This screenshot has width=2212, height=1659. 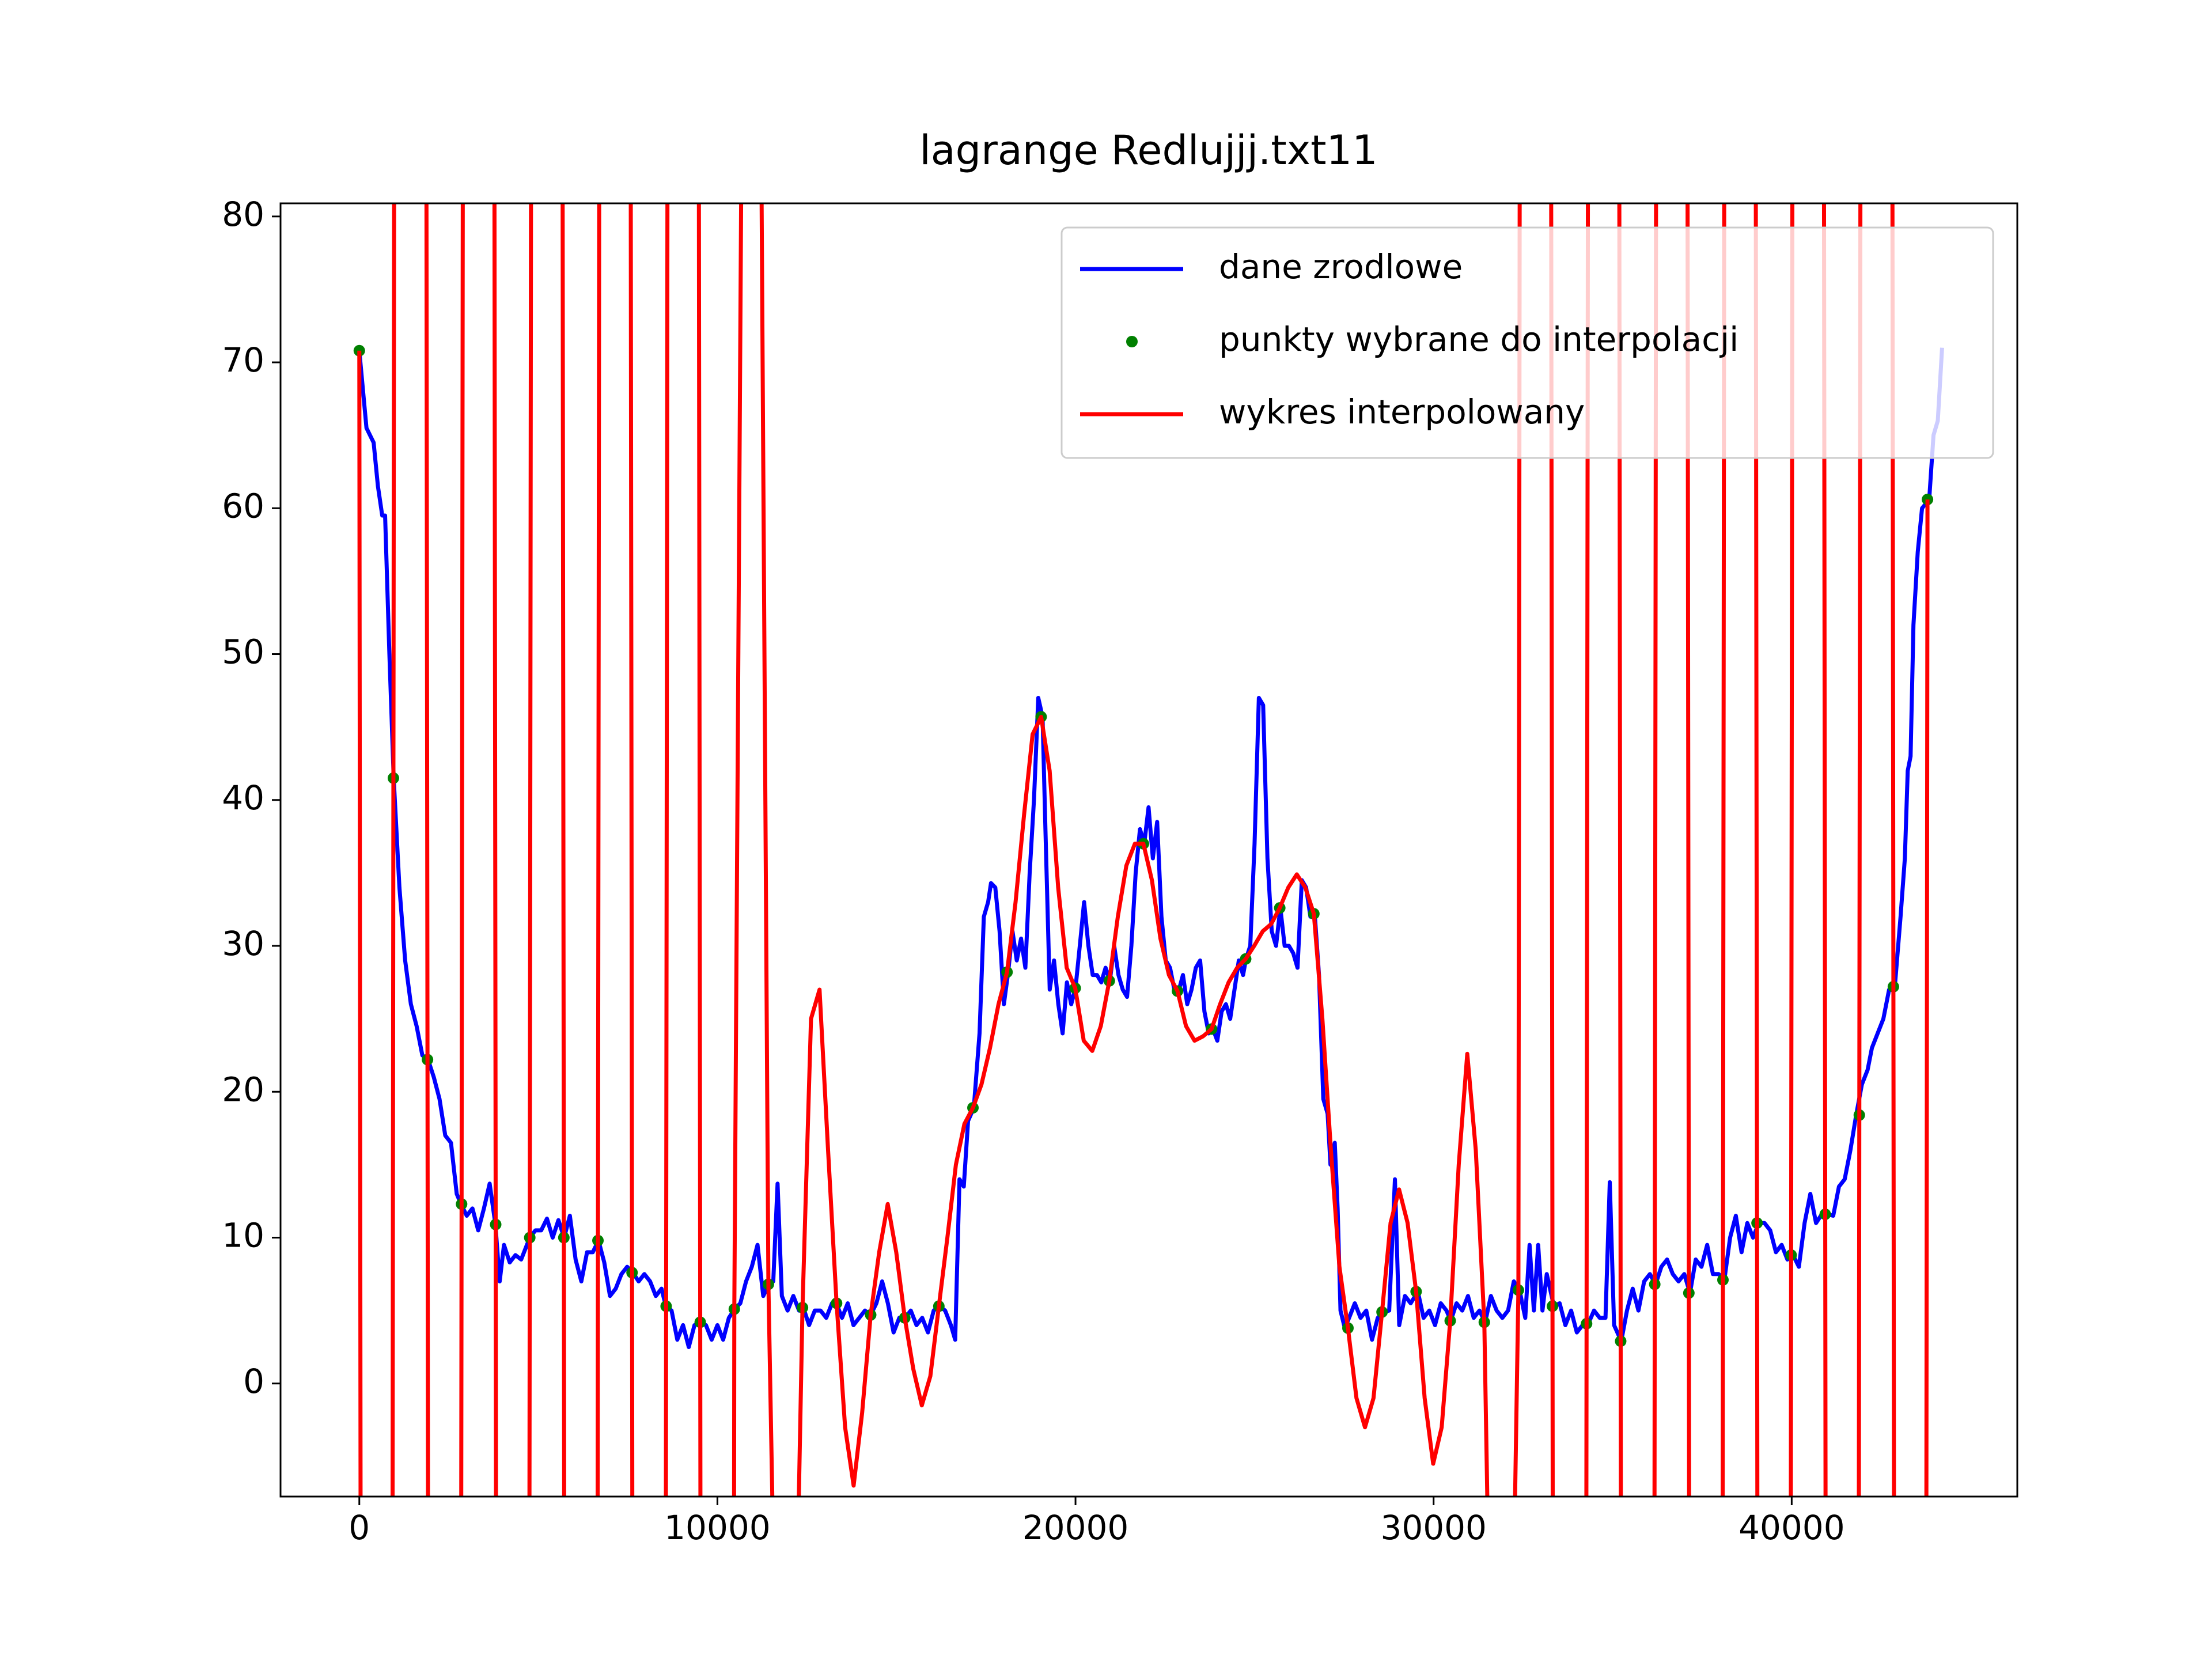 What do you see at coordinates (243, 505) in the screenshot?
I see `y-tick-label: 60` at bounding box center [243, 505].